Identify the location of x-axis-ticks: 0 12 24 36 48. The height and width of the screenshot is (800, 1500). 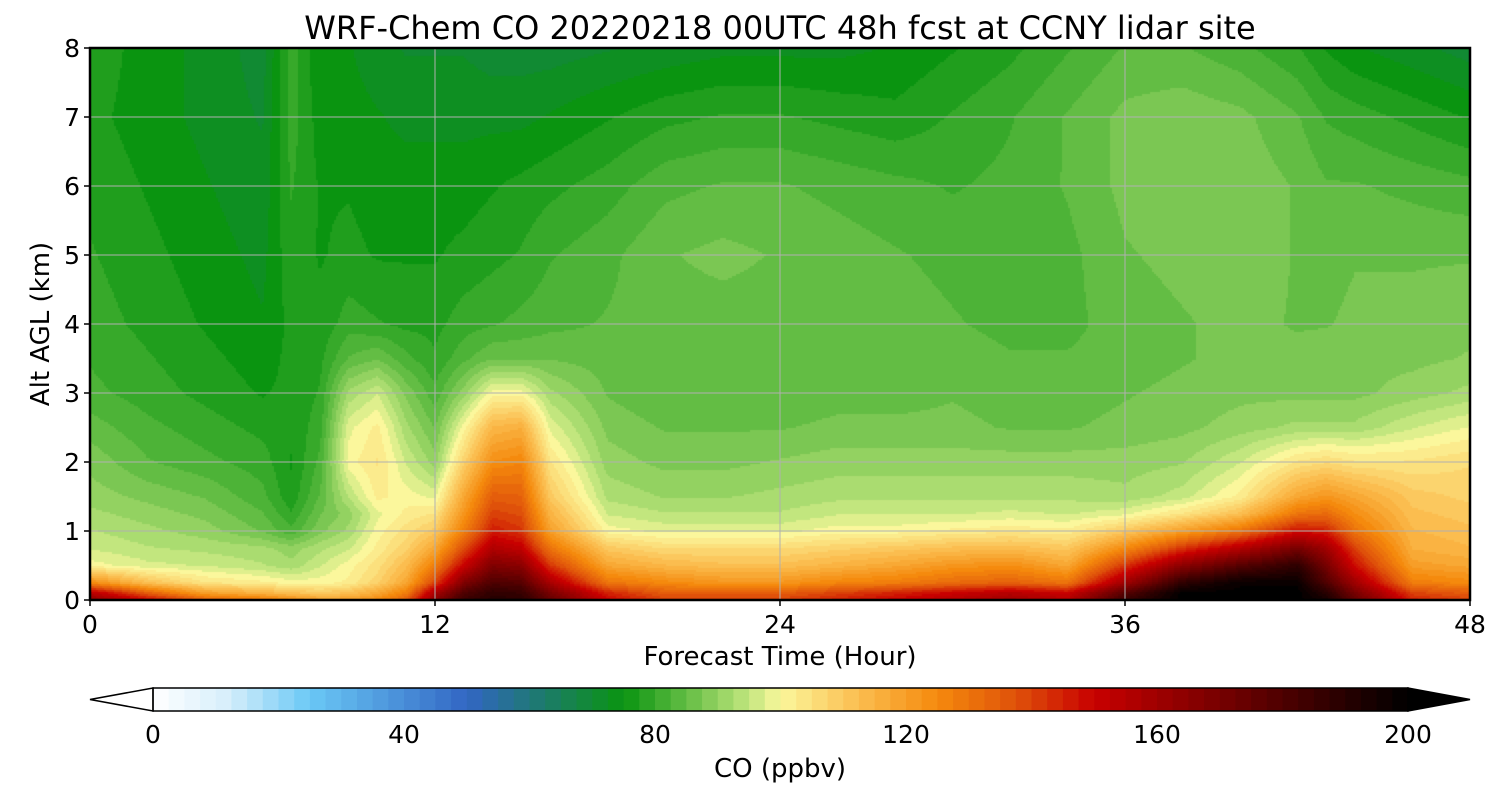
(784, 619).